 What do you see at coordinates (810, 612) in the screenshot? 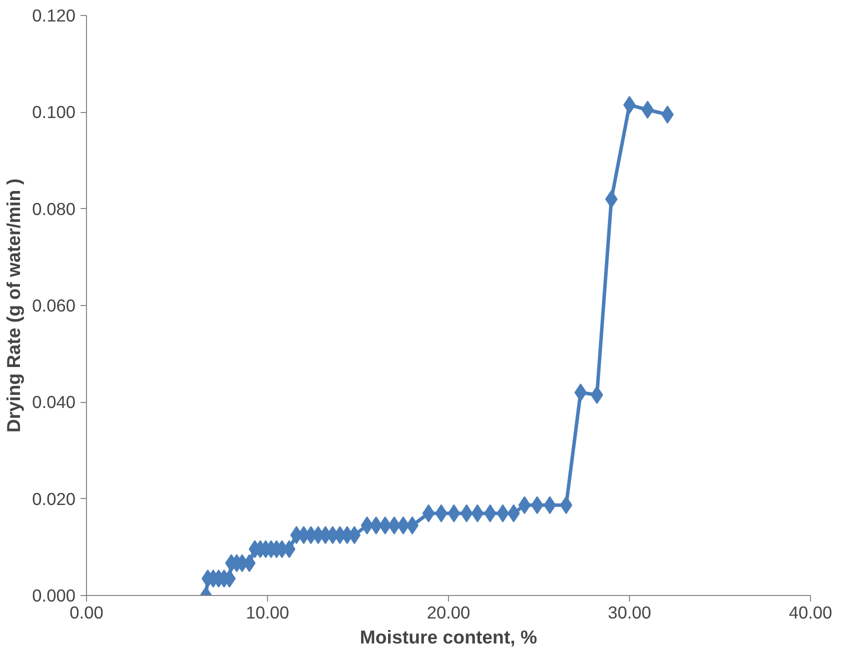
I see `x-tick-label: 40.00` at bounding box center [810, 612].